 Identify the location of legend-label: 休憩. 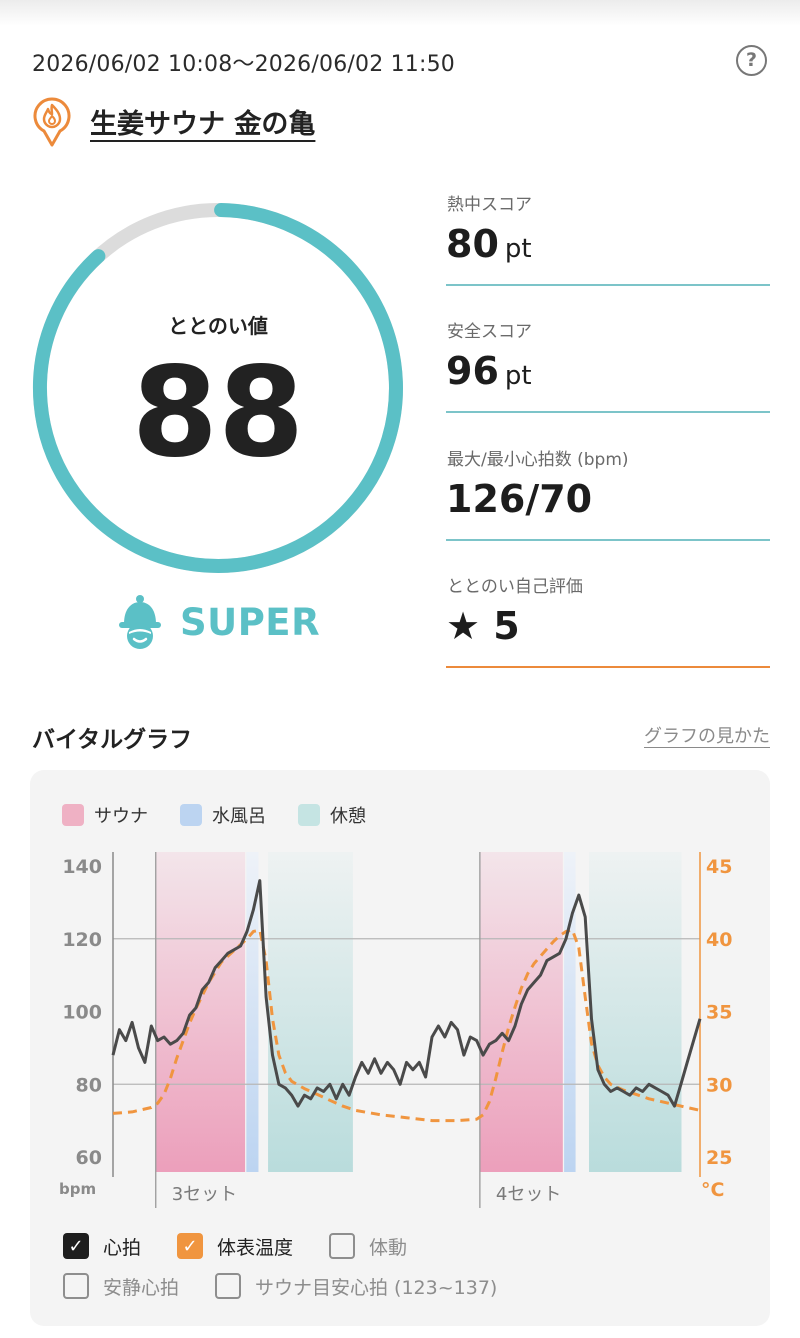
(348, 816).